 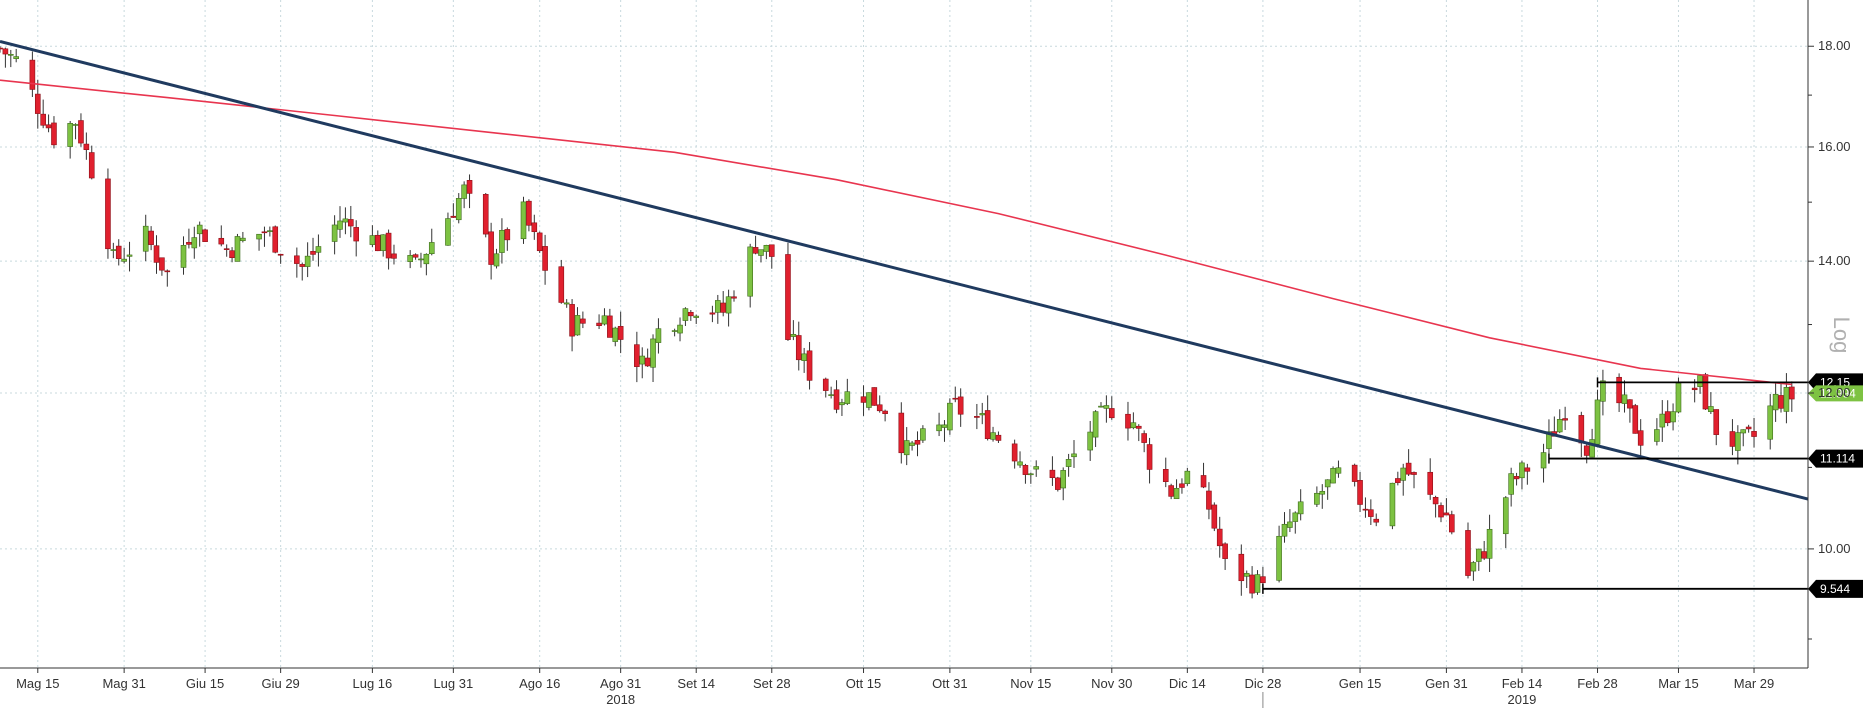 I want to click on x-tick-label: Nov 15, so click(x=1030, y=683).